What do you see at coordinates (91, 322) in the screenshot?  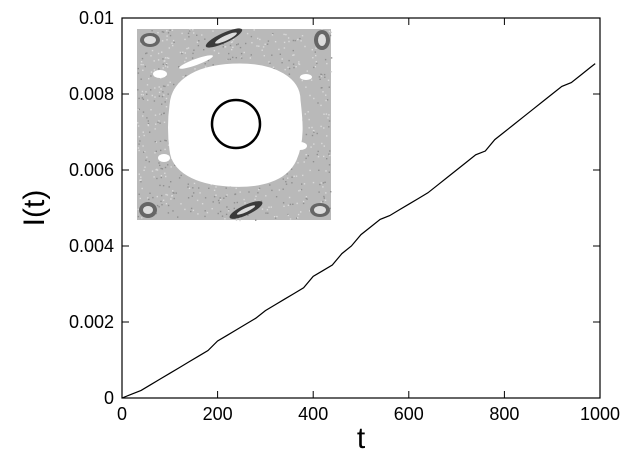 I see `y-tick-label: 0.002` at bounding box center [91, 322].